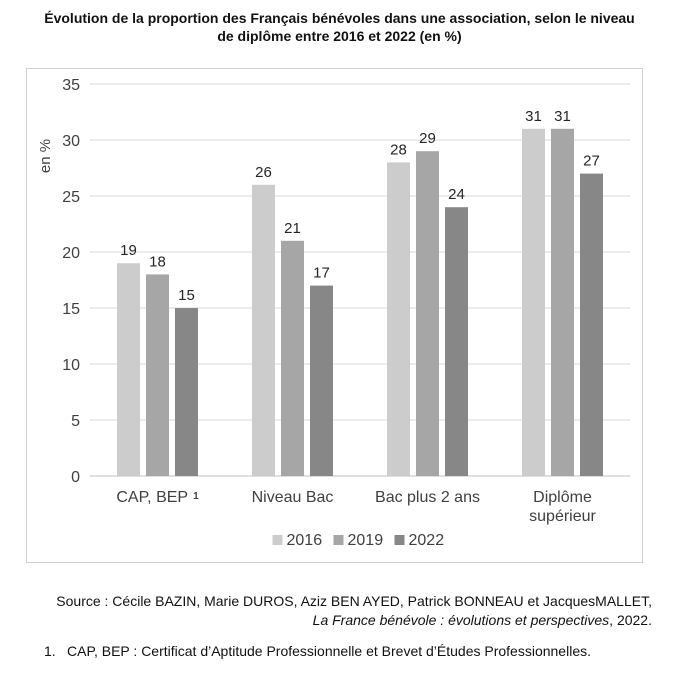  What do you see at coordinates (71, 309) in the screenshot?
I see `y-tick-label: 15` at bounding box center [71, 309].